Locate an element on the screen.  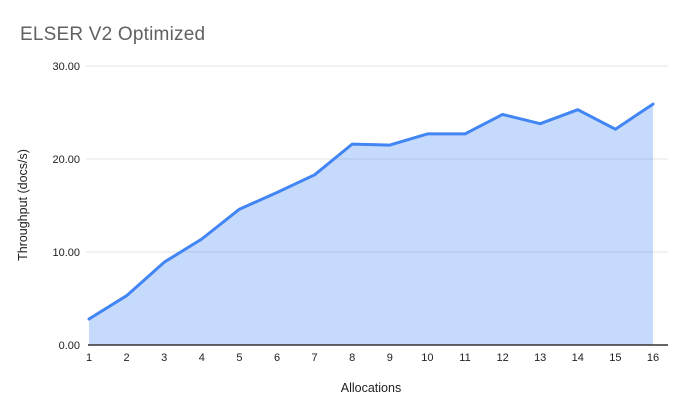
x-axis-tick-label: 12 is located at coordinates (502, 358).